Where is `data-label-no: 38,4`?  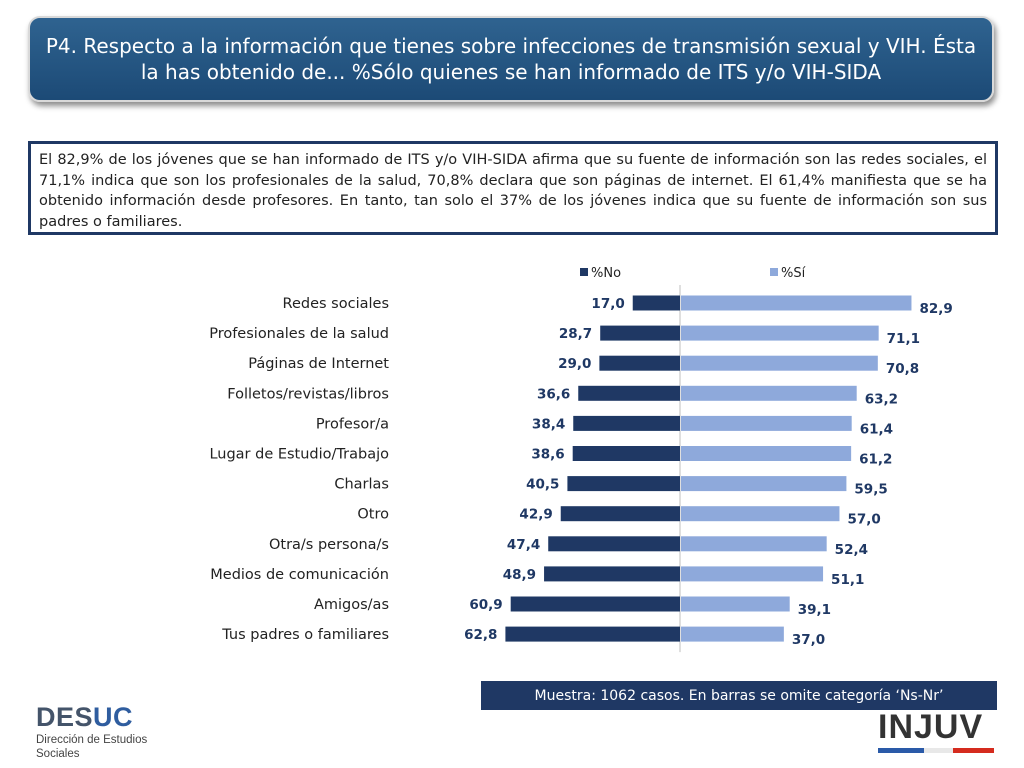 data-label-no: 38,4 is located at coordinates (548, 424).